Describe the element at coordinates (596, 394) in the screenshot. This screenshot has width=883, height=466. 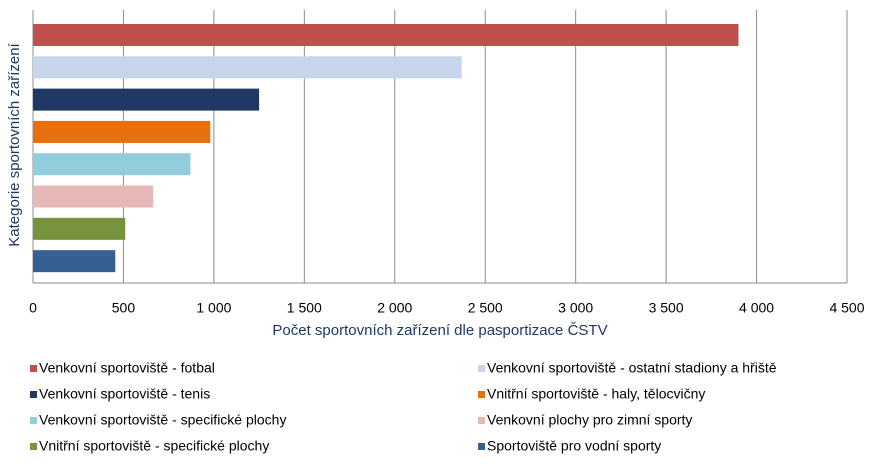
I see `legend-label: Vnitřní sportoviště - haly, tělocvičny` at that location.